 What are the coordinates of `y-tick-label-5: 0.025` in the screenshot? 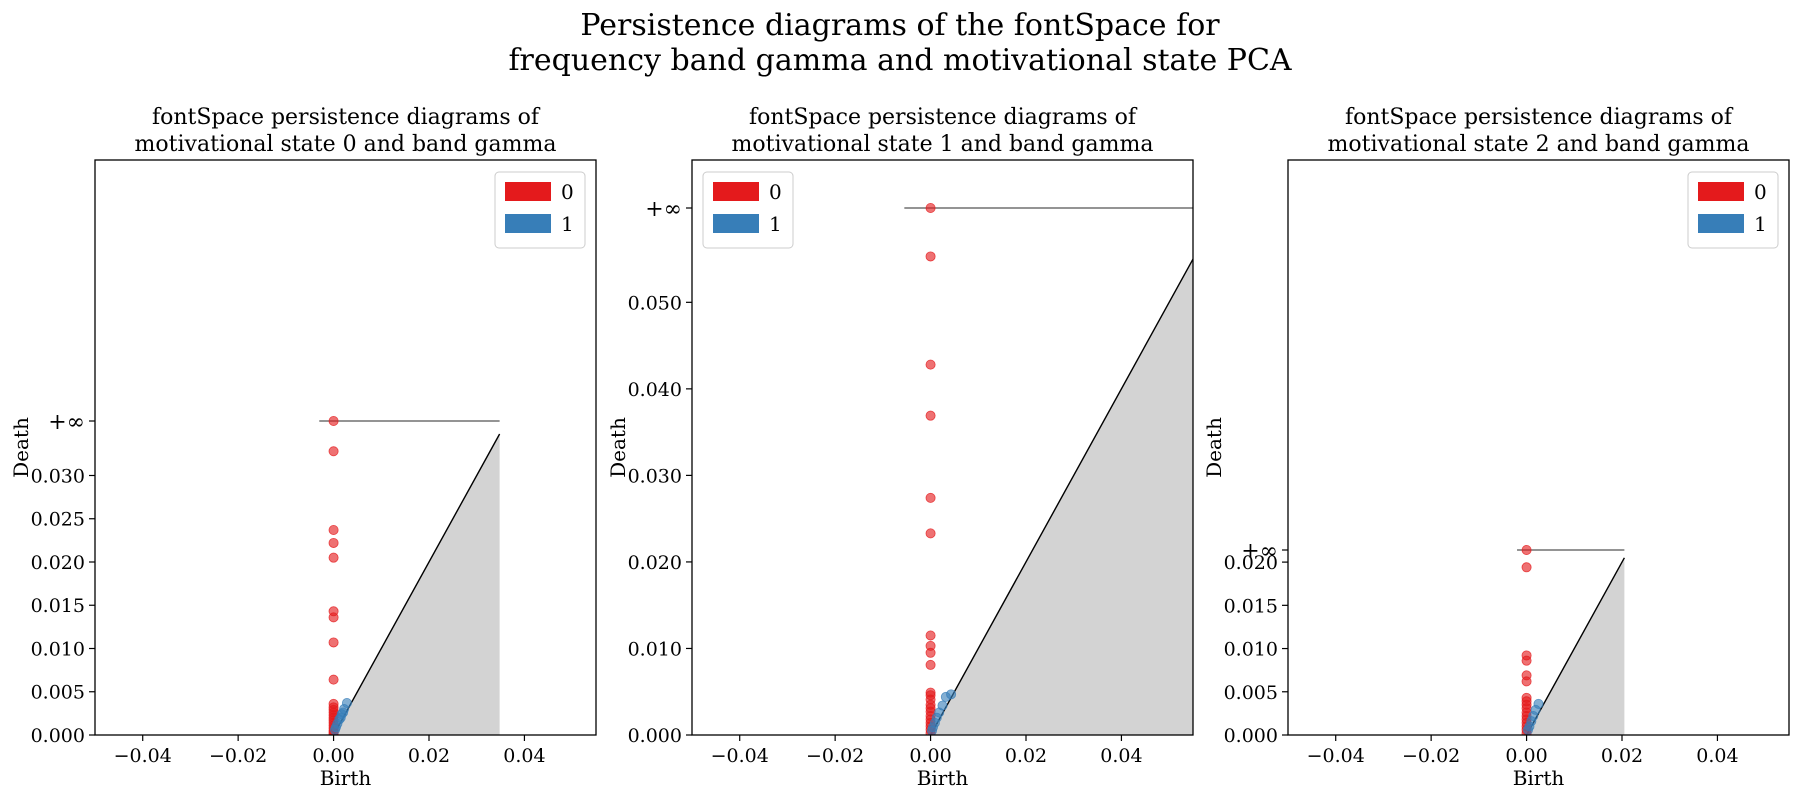 It's located at (58, 520).